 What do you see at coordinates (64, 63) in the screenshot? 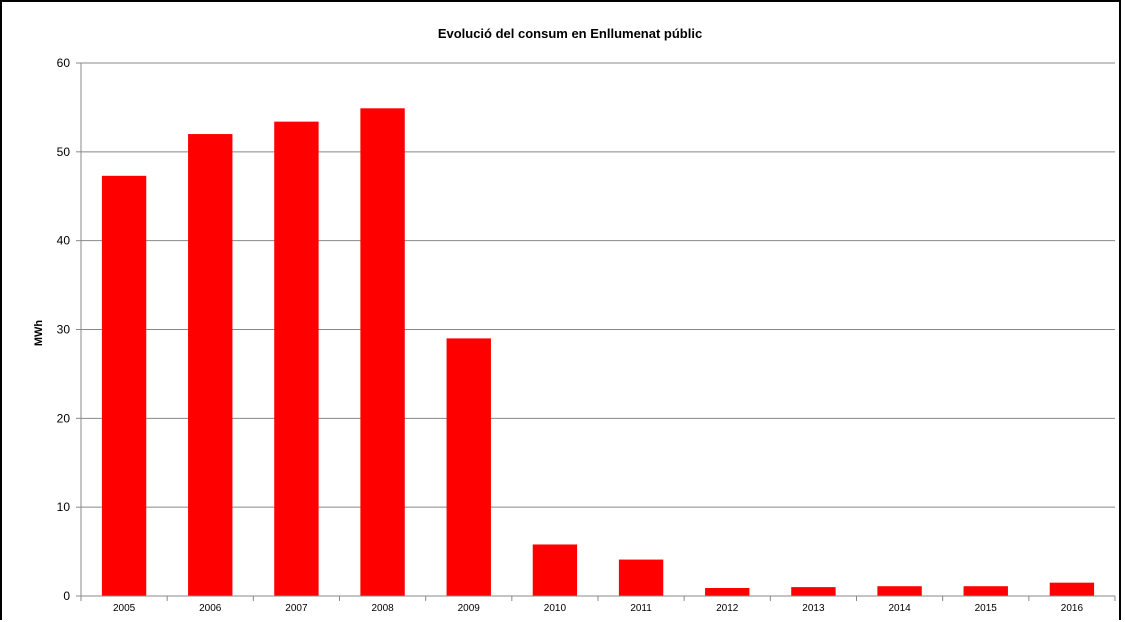
I see `y-tick-label: 60` at bounding box center [64, 63].